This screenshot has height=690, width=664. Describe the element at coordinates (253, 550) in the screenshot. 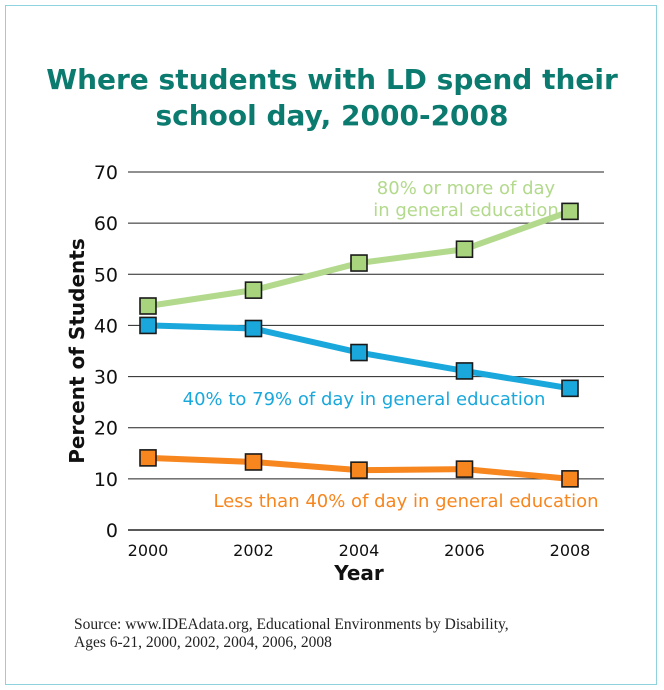

I see `x-tick-label: 2002` at that location.